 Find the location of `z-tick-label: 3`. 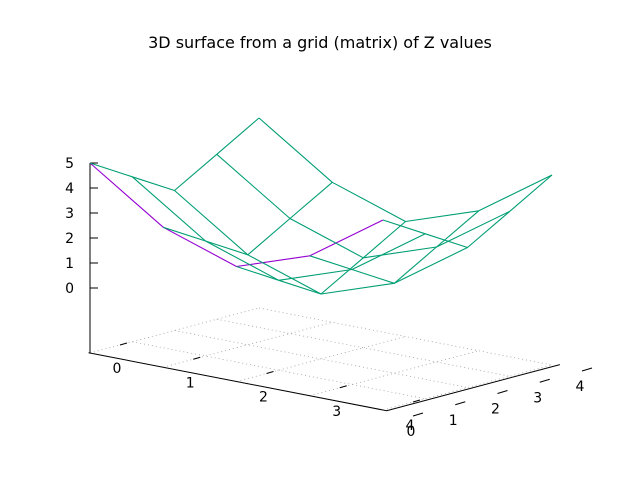

z-tick-label: 3 is located at coordinates (69, 214).